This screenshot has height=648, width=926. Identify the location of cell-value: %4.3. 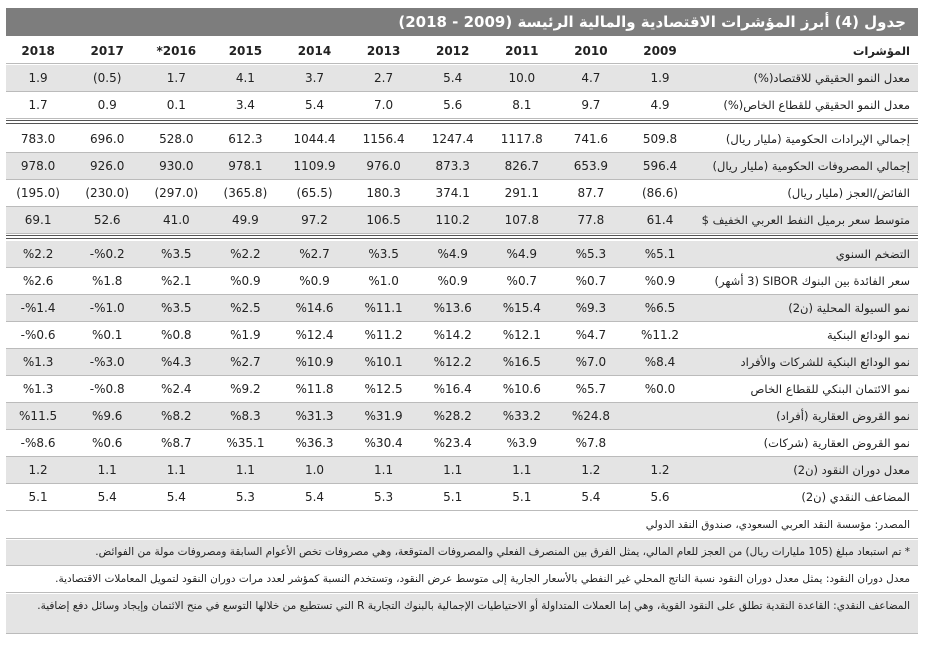
(176, 362).